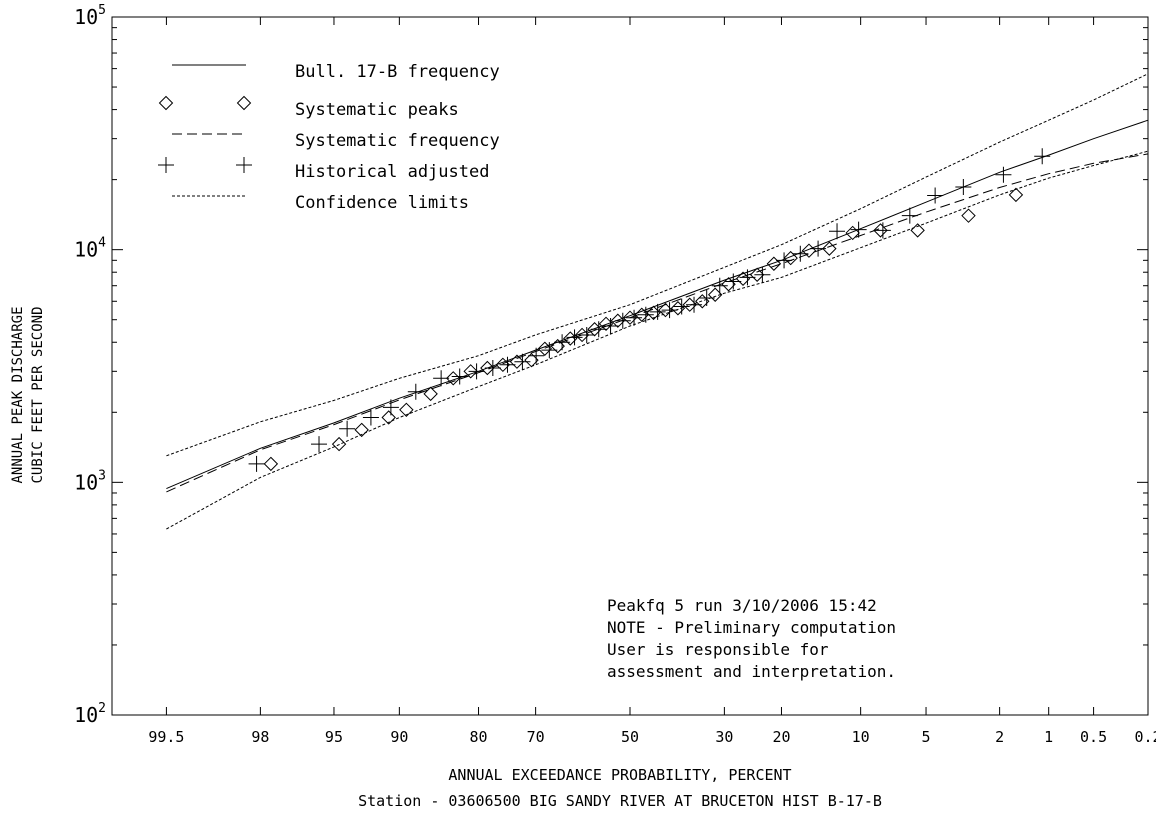 This screenshot has height=815, width=1156. What do you see at coordinates (999, 737) in the screenshot?
I see `x-tick-label: 2` at bounding box center [999, 737].